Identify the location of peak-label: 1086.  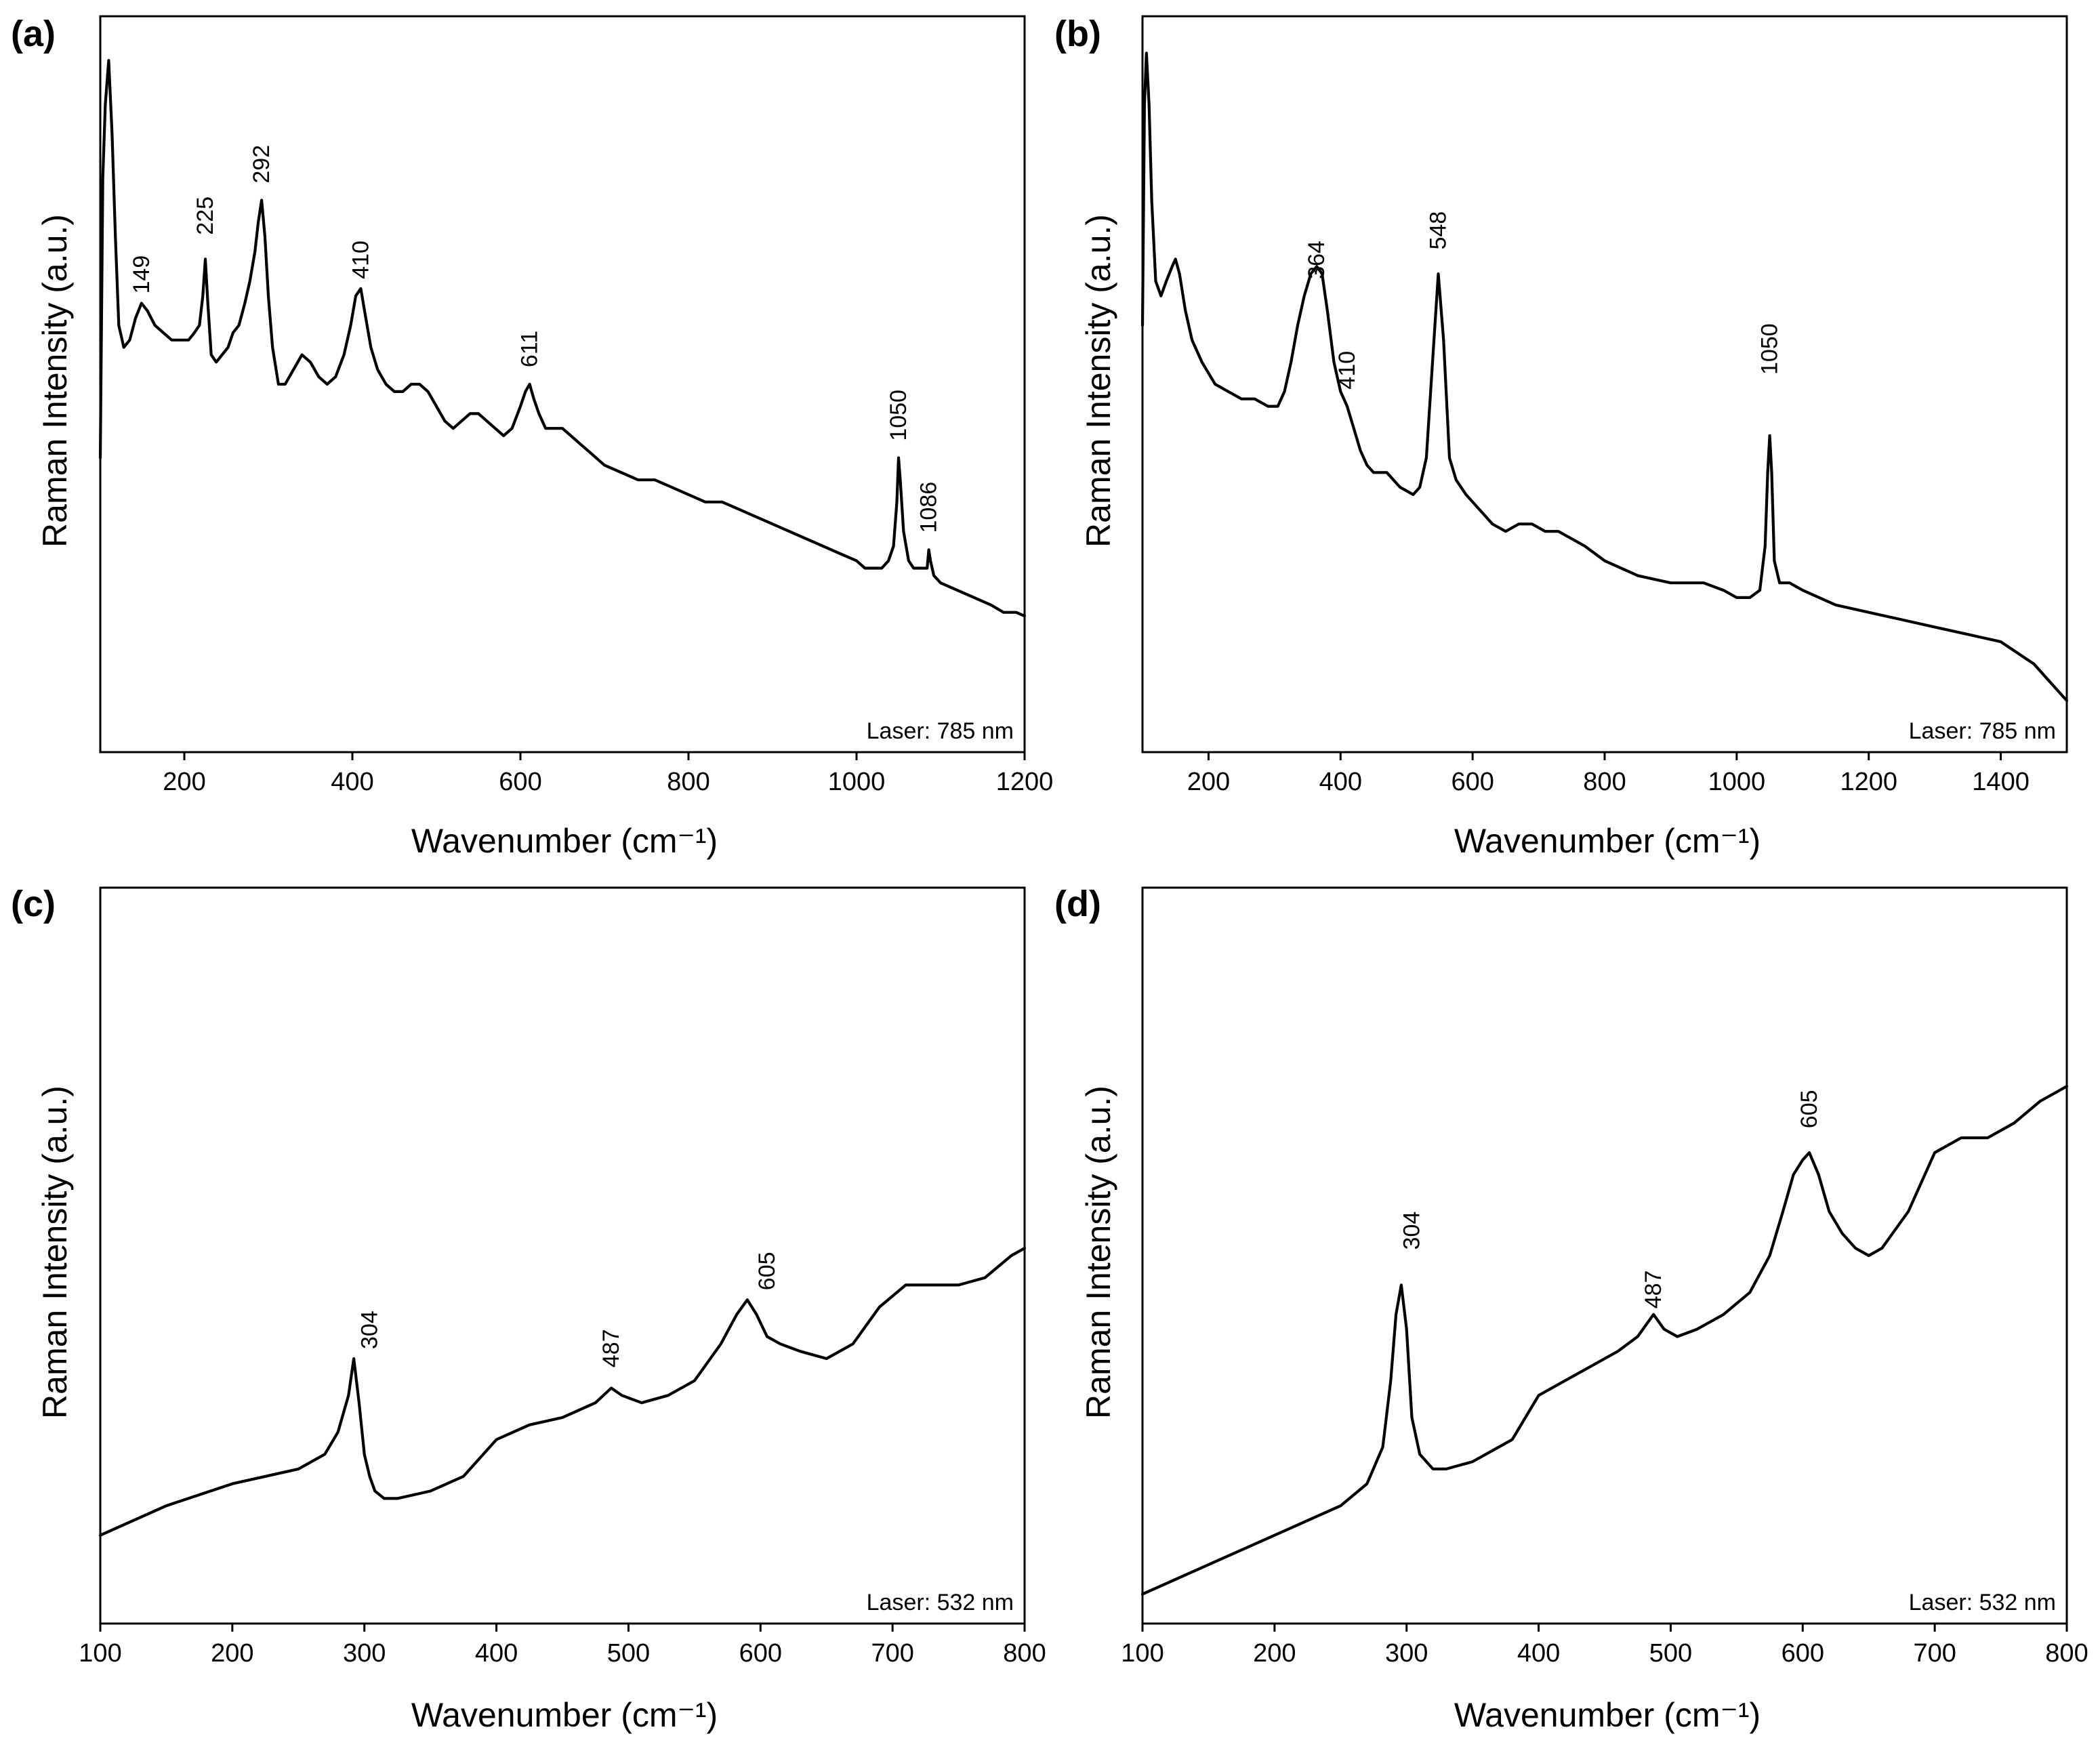
(929, 507).